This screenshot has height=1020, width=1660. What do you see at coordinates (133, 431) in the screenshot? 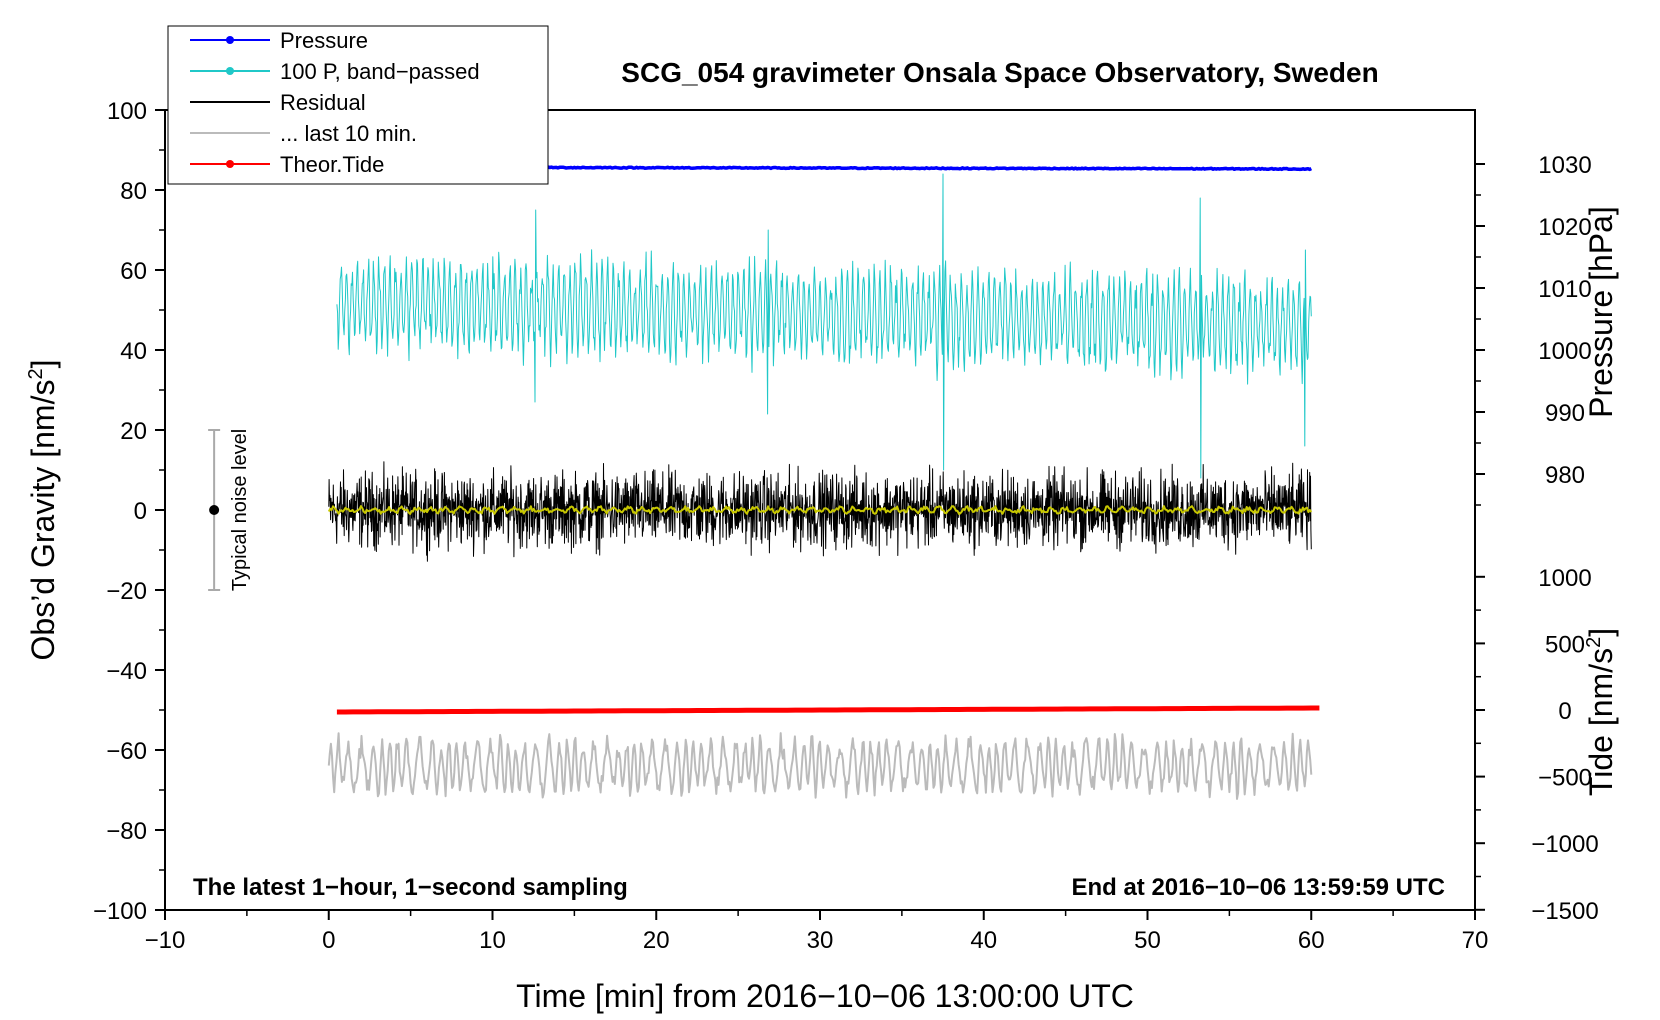
I see `y-tick-label: 20` at bounding box center [133, 431].